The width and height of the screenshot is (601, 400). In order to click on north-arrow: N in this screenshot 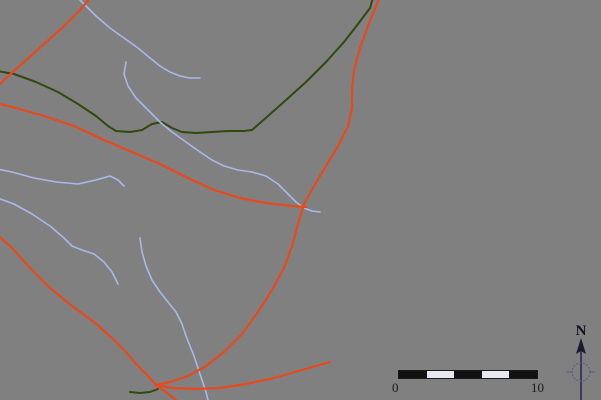, I will do `click(581, 361)`.